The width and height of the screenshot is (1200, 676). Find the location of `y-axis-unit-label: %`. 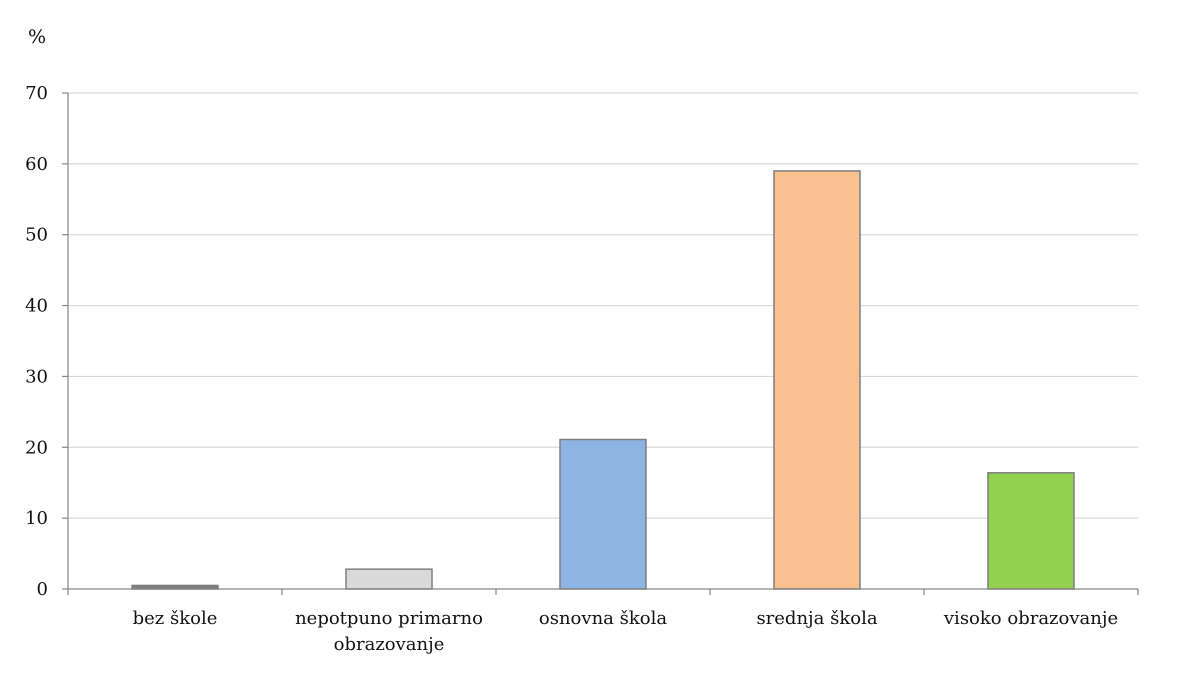

y-axis-unit-label: % is located at coordinates (37, 37).